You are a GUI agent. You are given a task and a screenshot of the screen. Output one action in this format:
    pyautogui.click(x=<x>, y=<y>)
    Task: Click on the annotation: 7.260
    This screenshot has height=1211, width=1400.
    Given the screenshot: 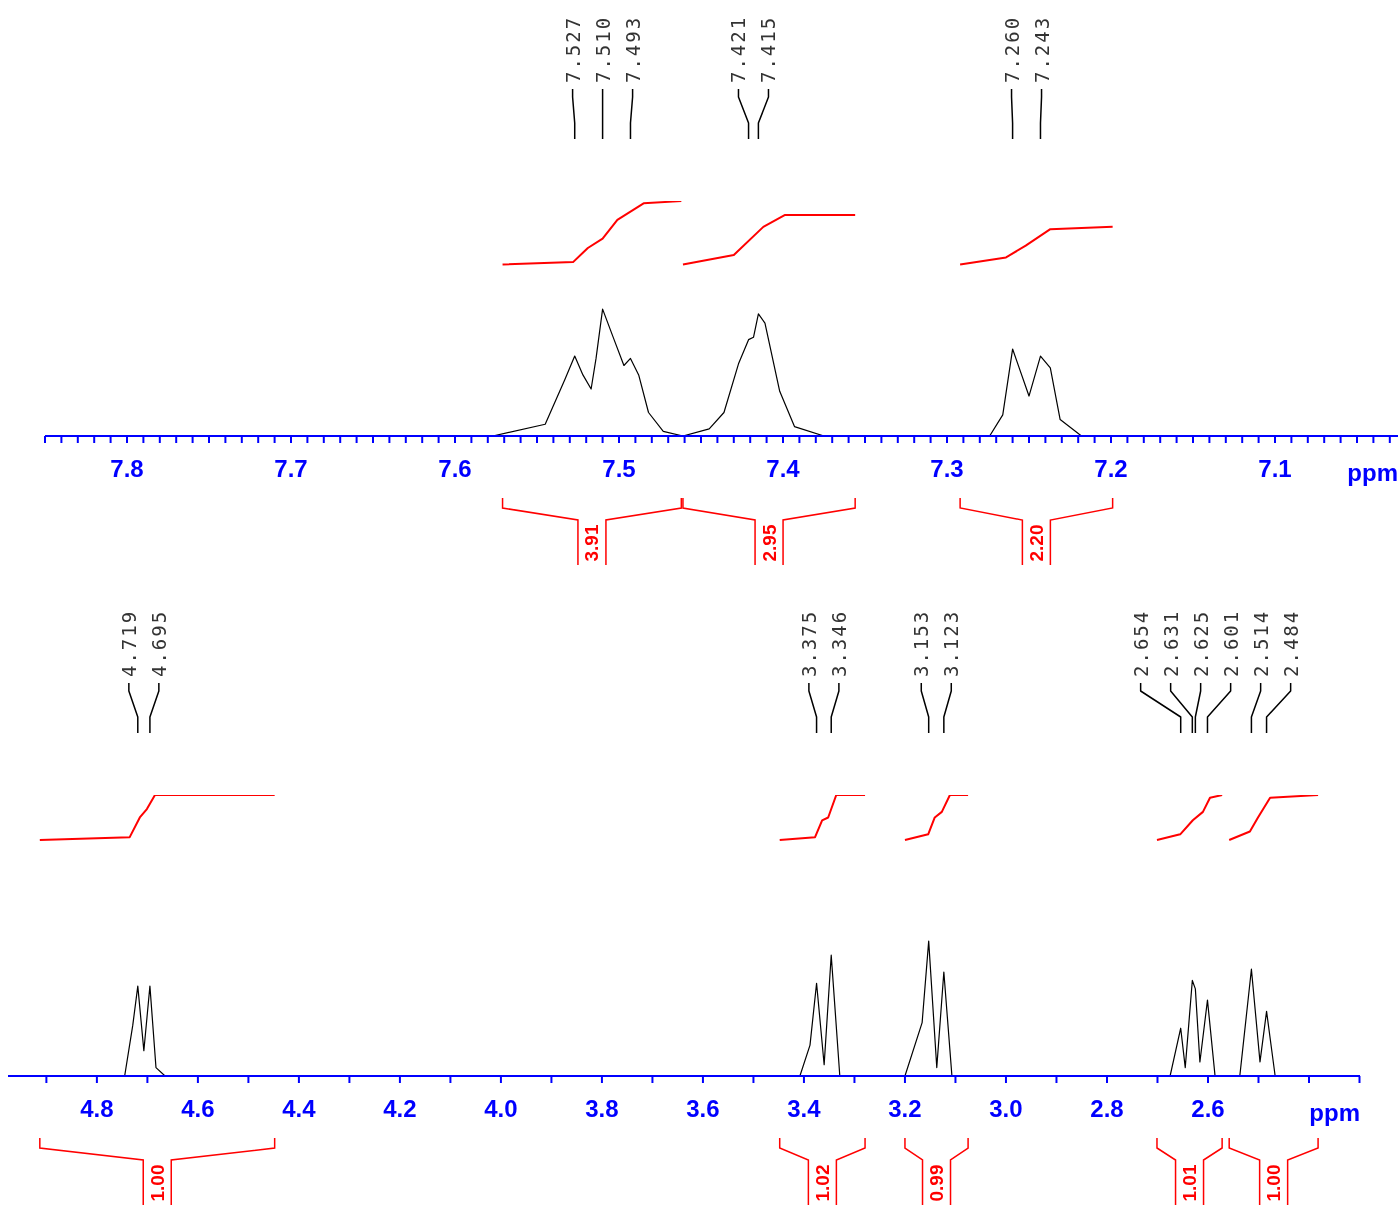 What is the action you would take?
    pyautogui.click(x=1011, y=49)
    